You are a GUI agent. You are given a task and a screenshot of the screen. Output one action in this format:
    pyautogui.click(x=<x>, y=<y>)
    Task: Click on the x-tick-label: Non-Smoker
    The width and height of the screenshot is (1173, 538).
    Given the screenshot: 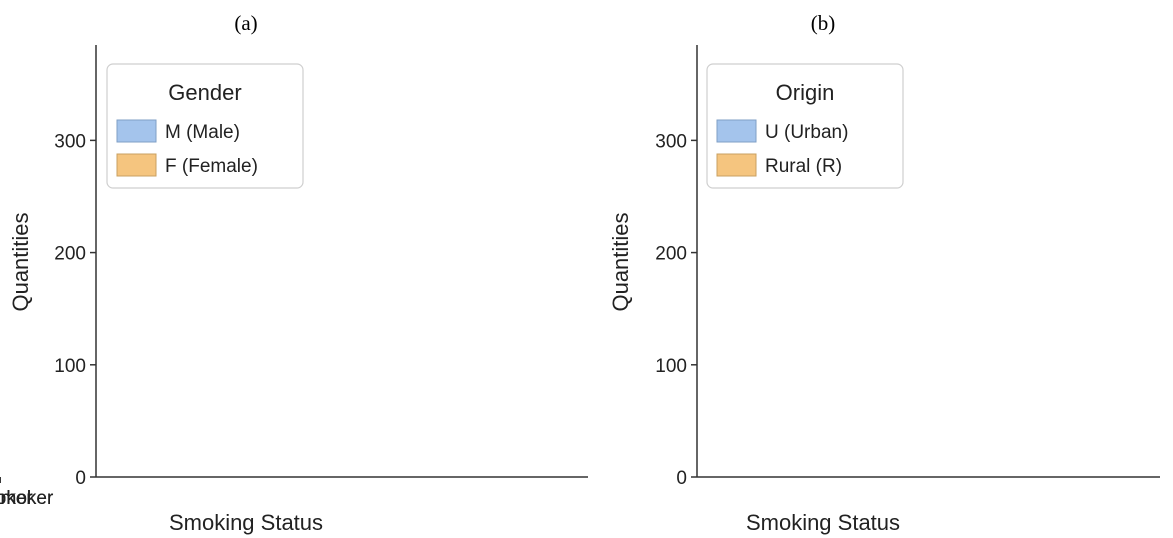 What is the action you would take?
    pyautogui.click(x=27, y=498)
    